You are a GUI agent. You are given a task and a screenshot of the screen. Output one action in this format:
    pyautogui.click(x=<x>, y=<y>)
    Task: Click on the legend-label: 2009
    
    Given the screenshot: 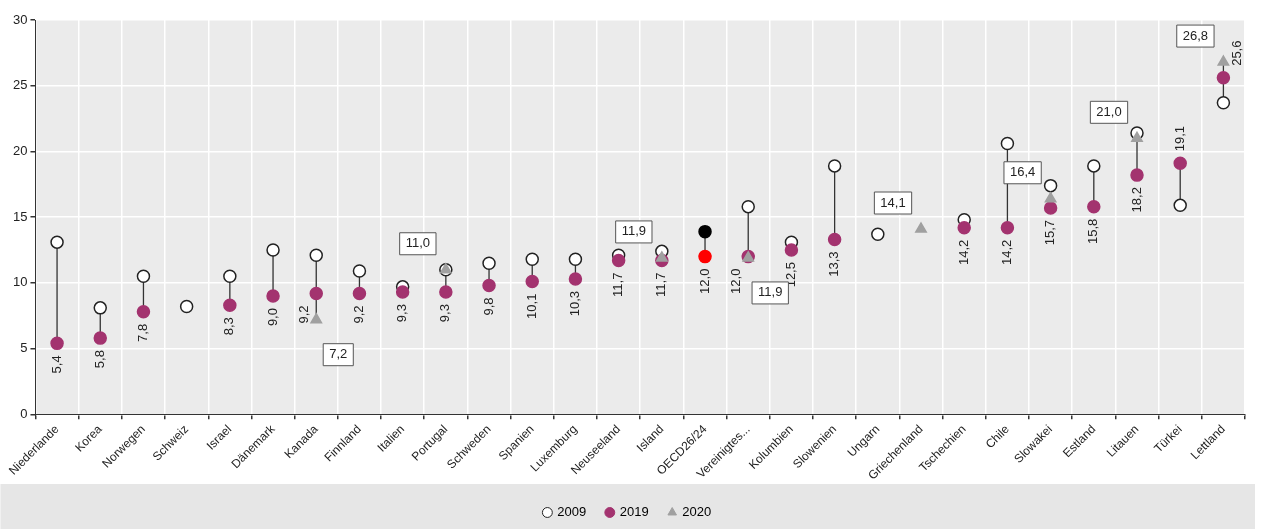 What is the action you would take?
    pyautogui.click(x=572, y=512)
    